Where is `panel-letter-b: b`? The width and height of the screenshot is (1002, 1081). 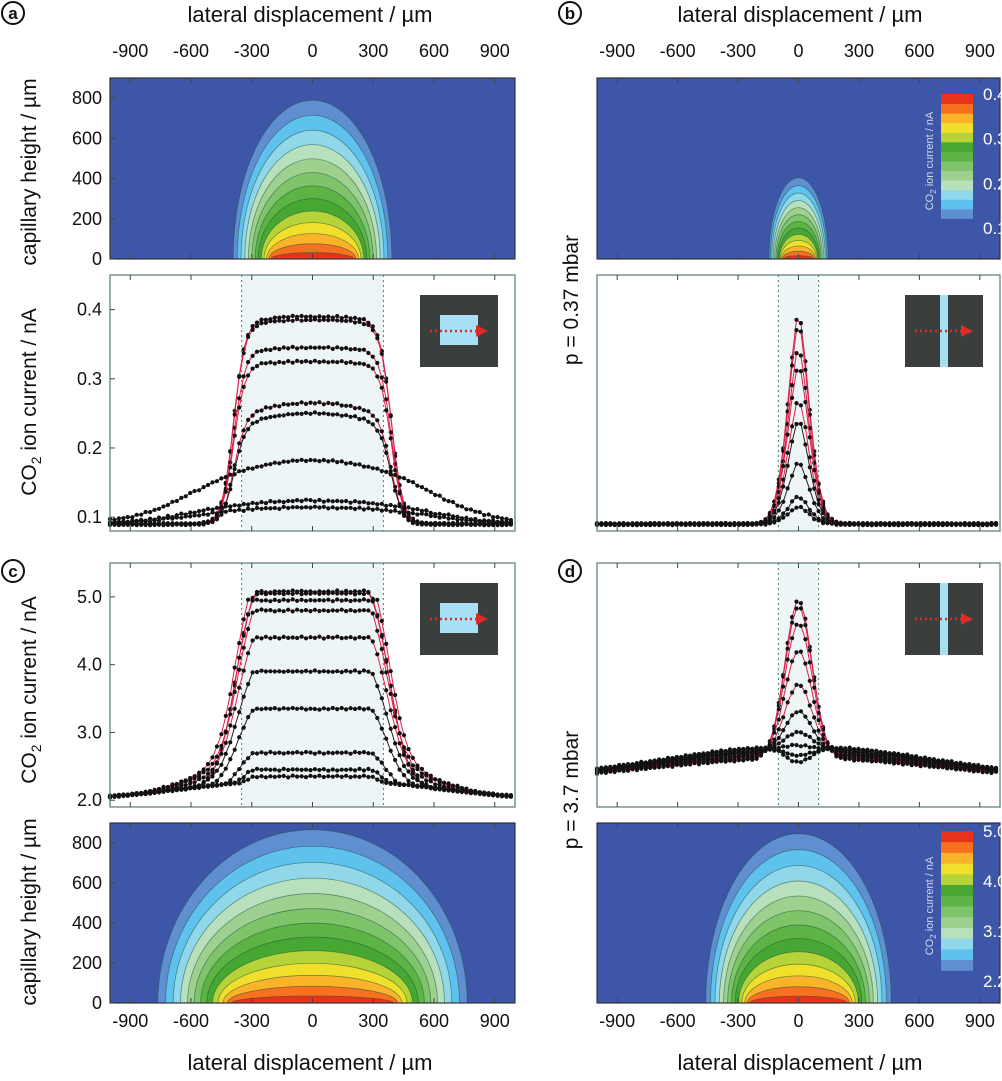 panel-letter-b: b is located at coordinates (570, 13).